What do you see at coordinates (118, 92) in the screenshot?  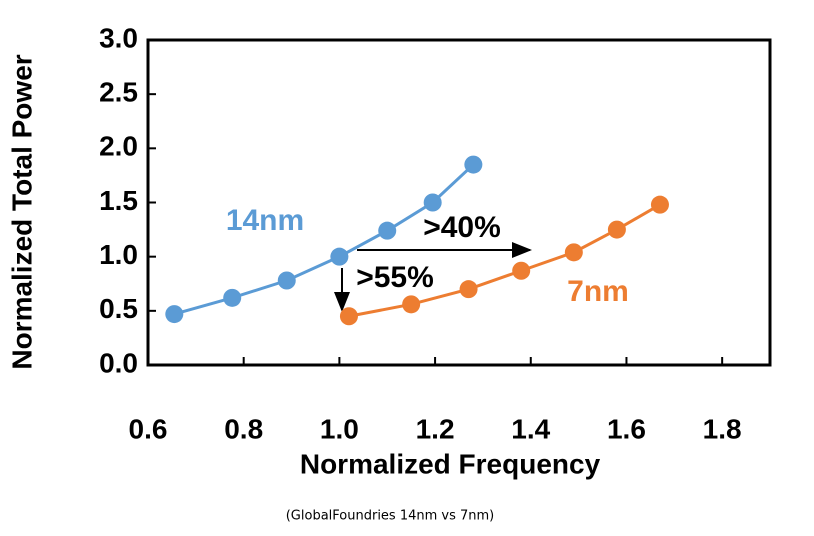 I see `y-tick-label: 2.5` at bounding box center [118, 92].